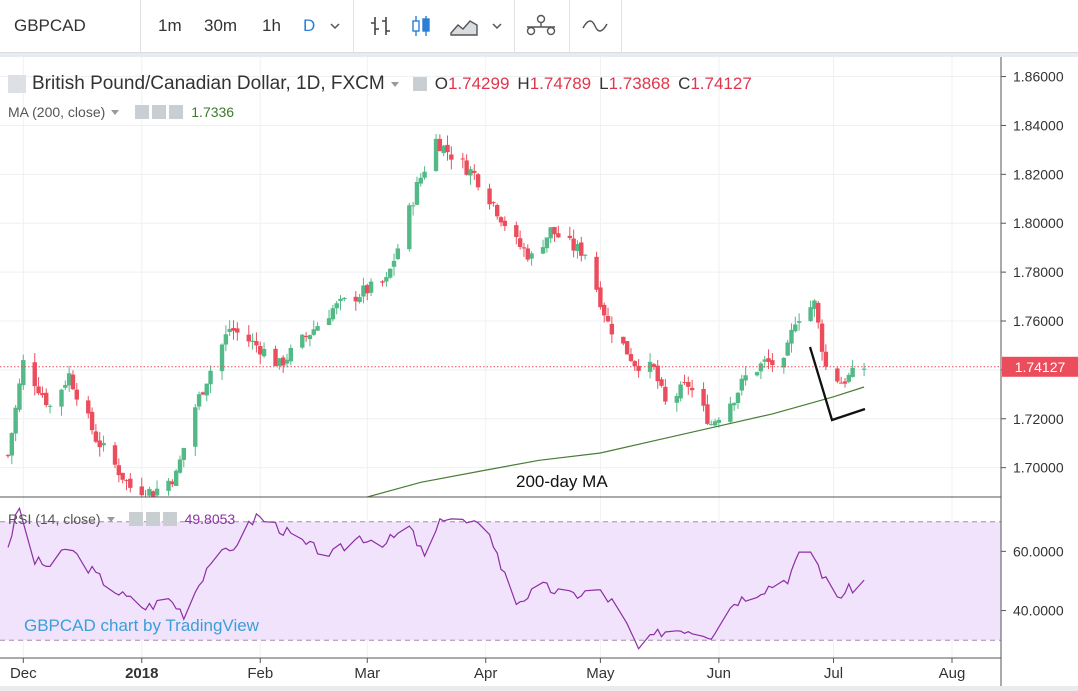  I want to click on interval-30m-button: 30m, so click(220, 26).